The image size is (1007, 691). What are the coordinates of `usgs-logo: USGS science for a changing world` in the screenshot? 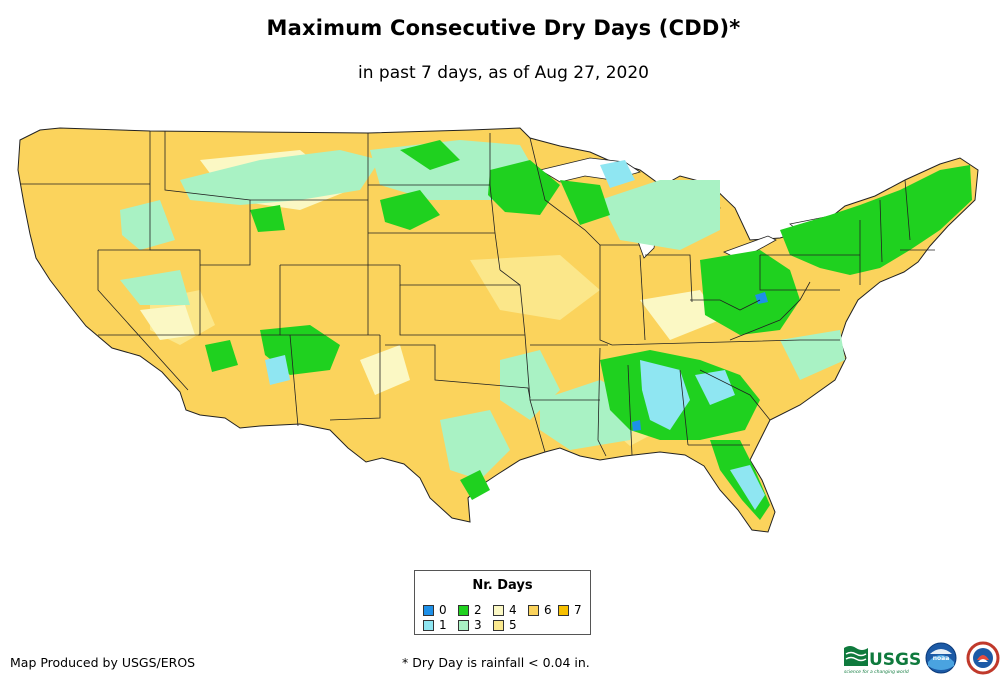 It's located at (882, 660).